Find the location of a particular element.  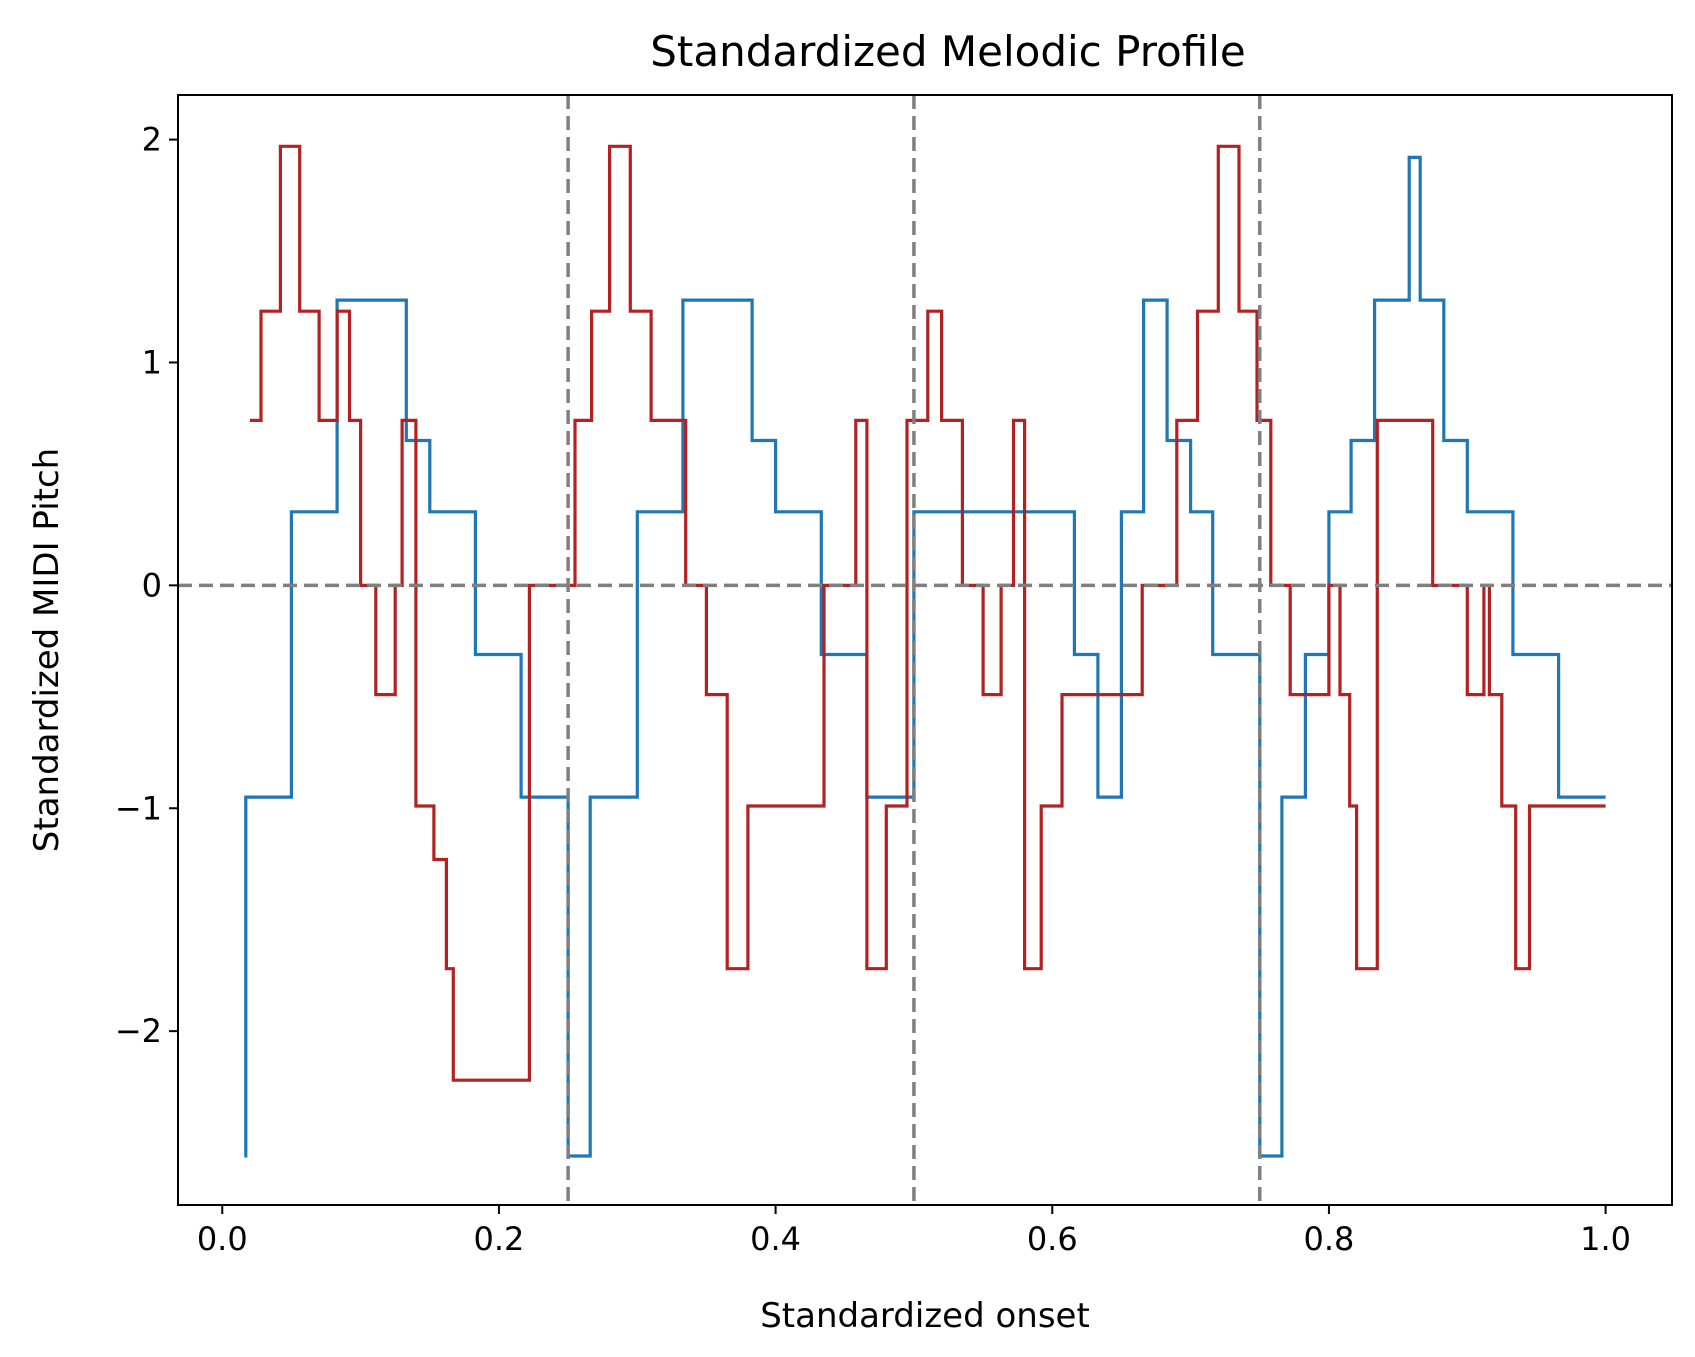

y-axis-ticks: −2 −1 0 1 2 is located at coordinates (146, 585).